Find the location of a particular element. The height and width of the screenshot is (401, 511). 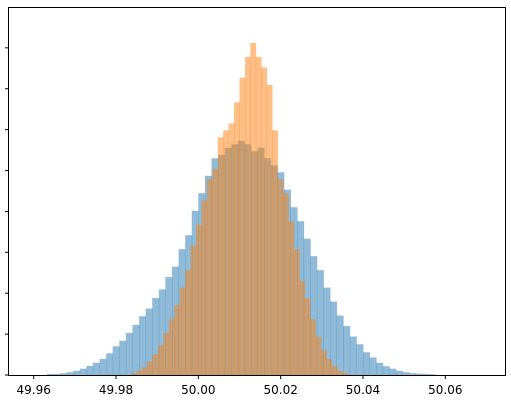

x-tick-label: 50.00 is located at coordinates (198, 390).